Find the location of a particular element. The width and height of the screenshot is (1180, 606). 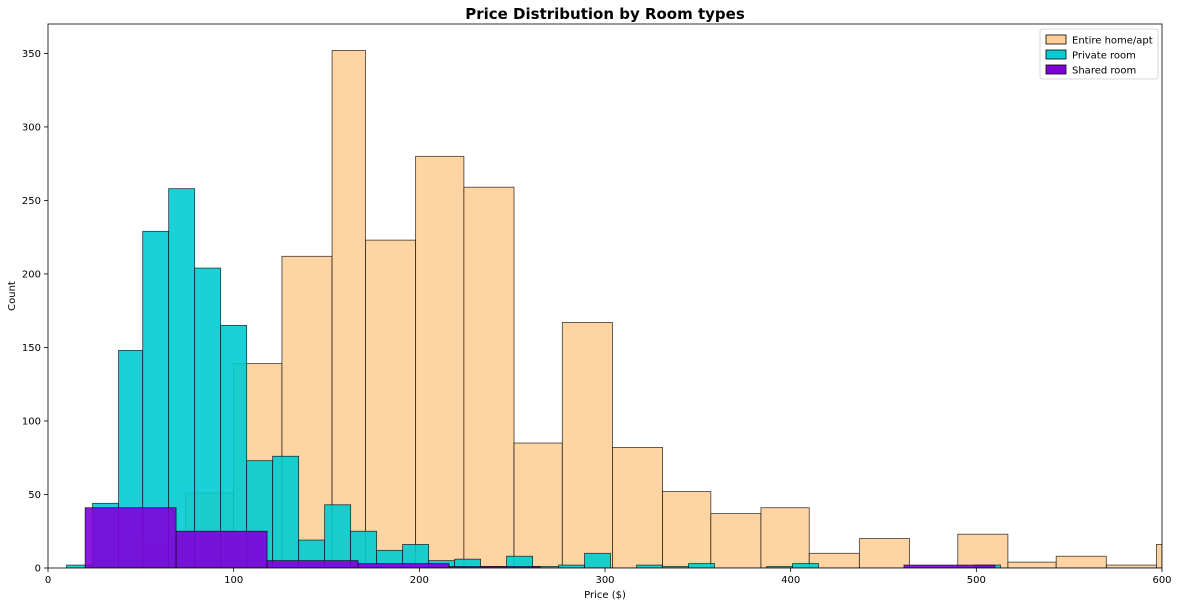

legend-swatch-shared-room is located at coordinates (1056, 69).